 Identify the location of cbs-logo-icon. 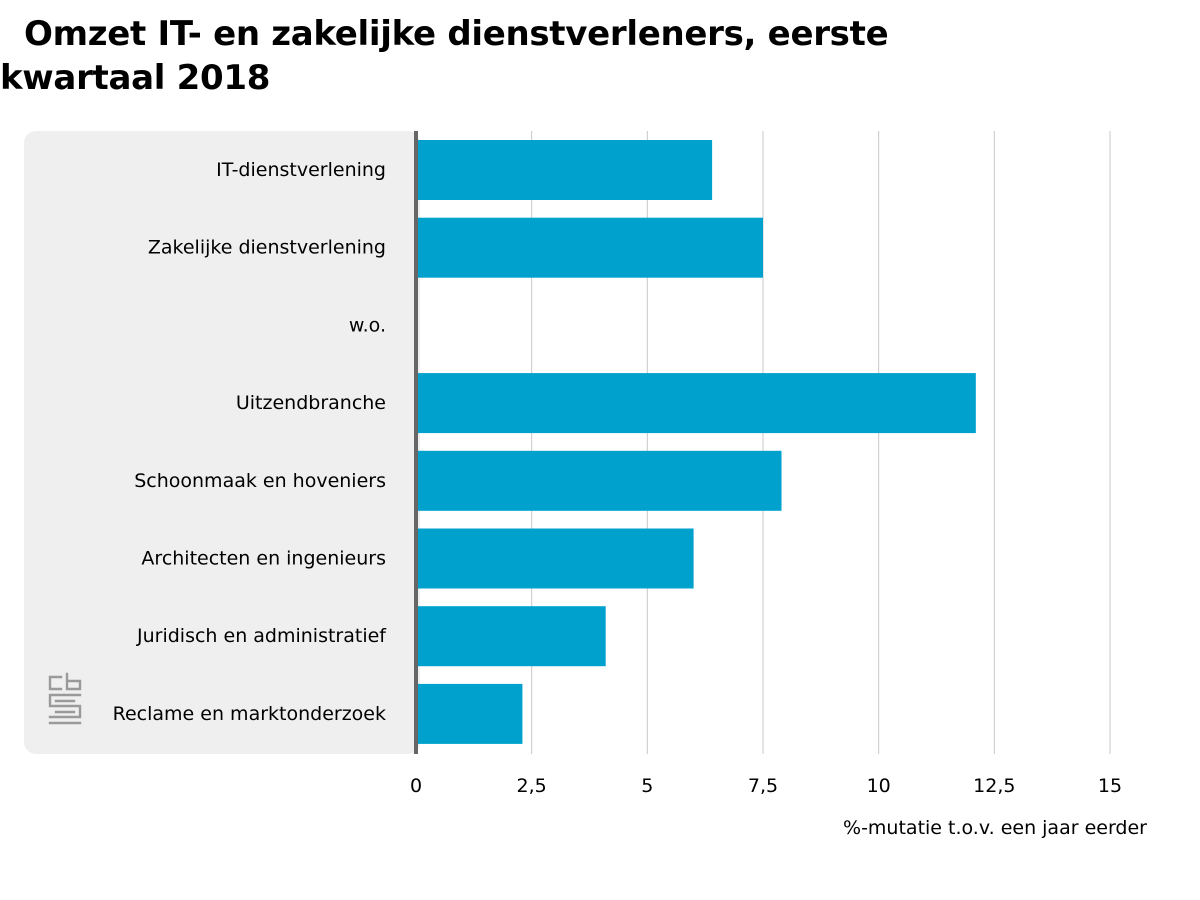
(65, 698).